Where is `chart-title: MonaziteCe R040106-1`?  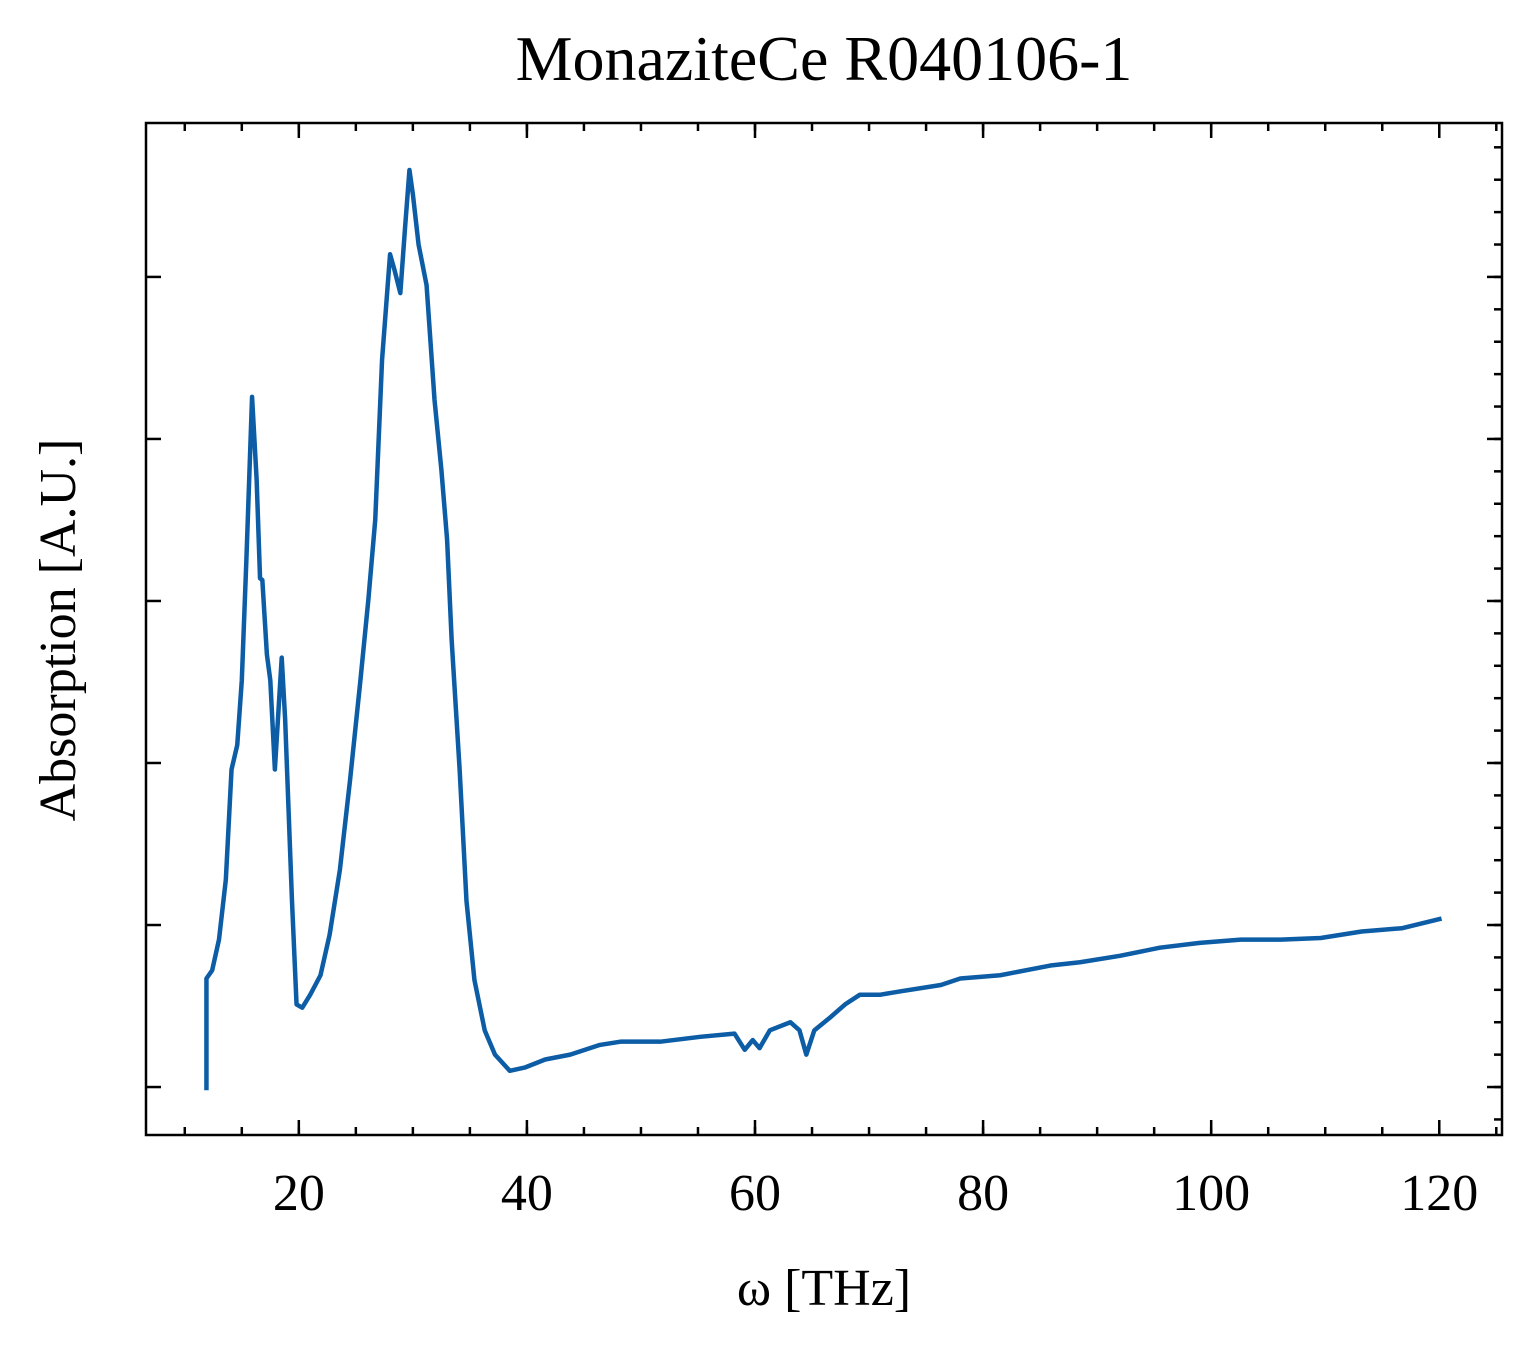
chart-title: MonaziteCe R040106-1 is located at coordinates (824, 58).